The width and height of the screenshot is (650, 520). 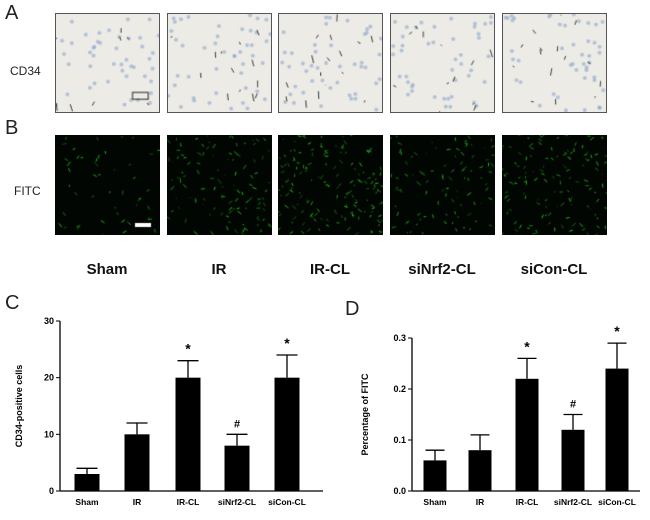 What do you see at coordinates (12, 303) in the screenshot?
I see `panel-label-c: C` at bounding box center [12, 303].